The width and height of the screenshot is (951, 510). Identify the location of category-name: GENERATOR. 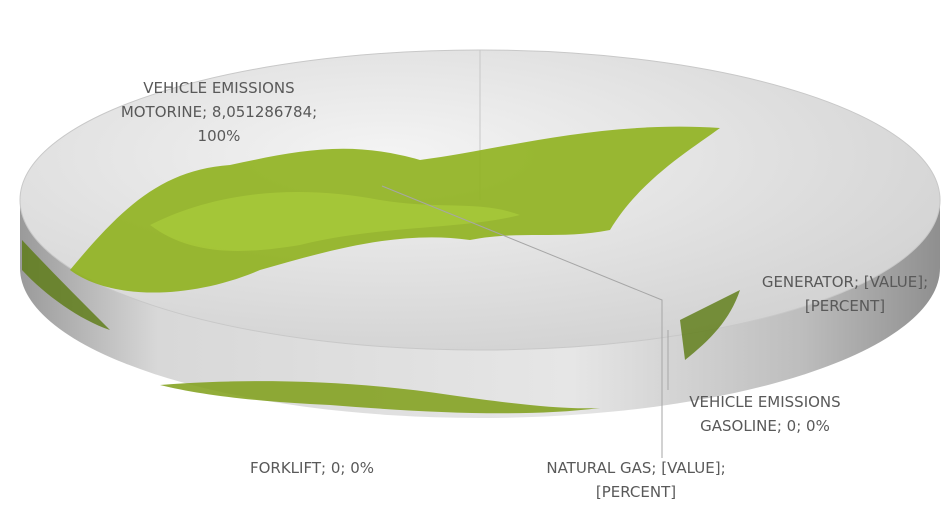
(807, 282).